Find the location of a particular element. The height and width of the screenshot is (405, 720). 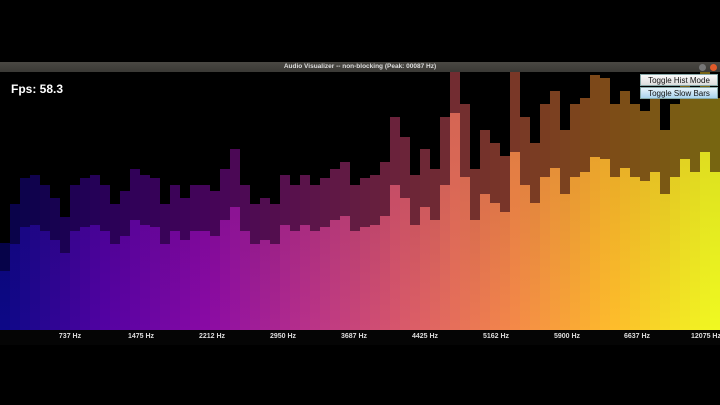

axis-tick-label: 2212 Hz is located at coordinates (212, 336).